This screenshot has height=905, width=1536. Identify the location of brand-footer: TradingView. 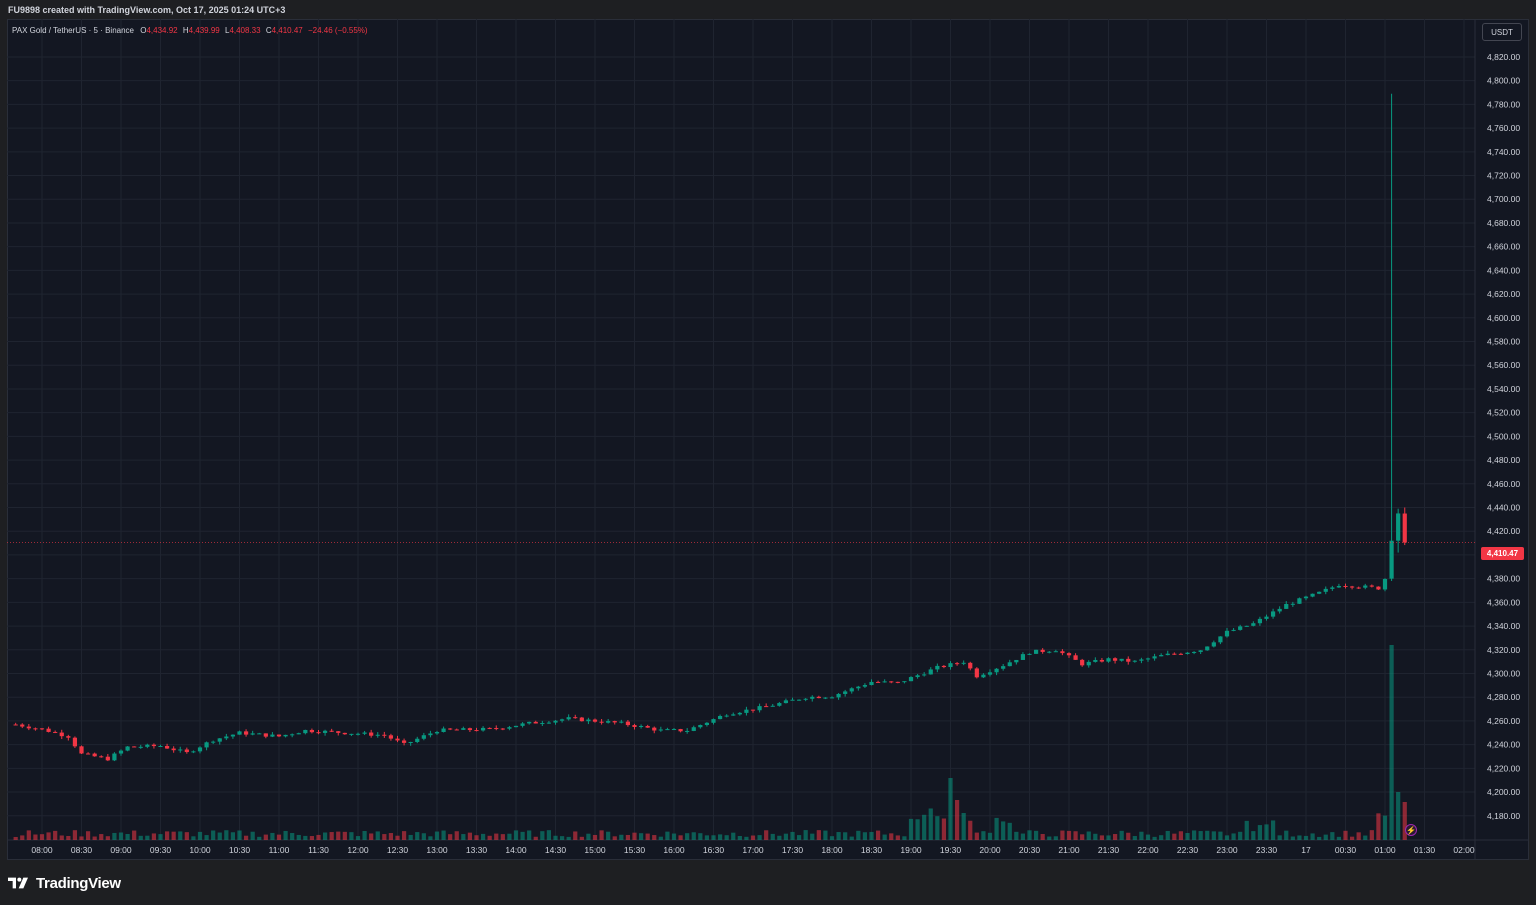
(64, 883).